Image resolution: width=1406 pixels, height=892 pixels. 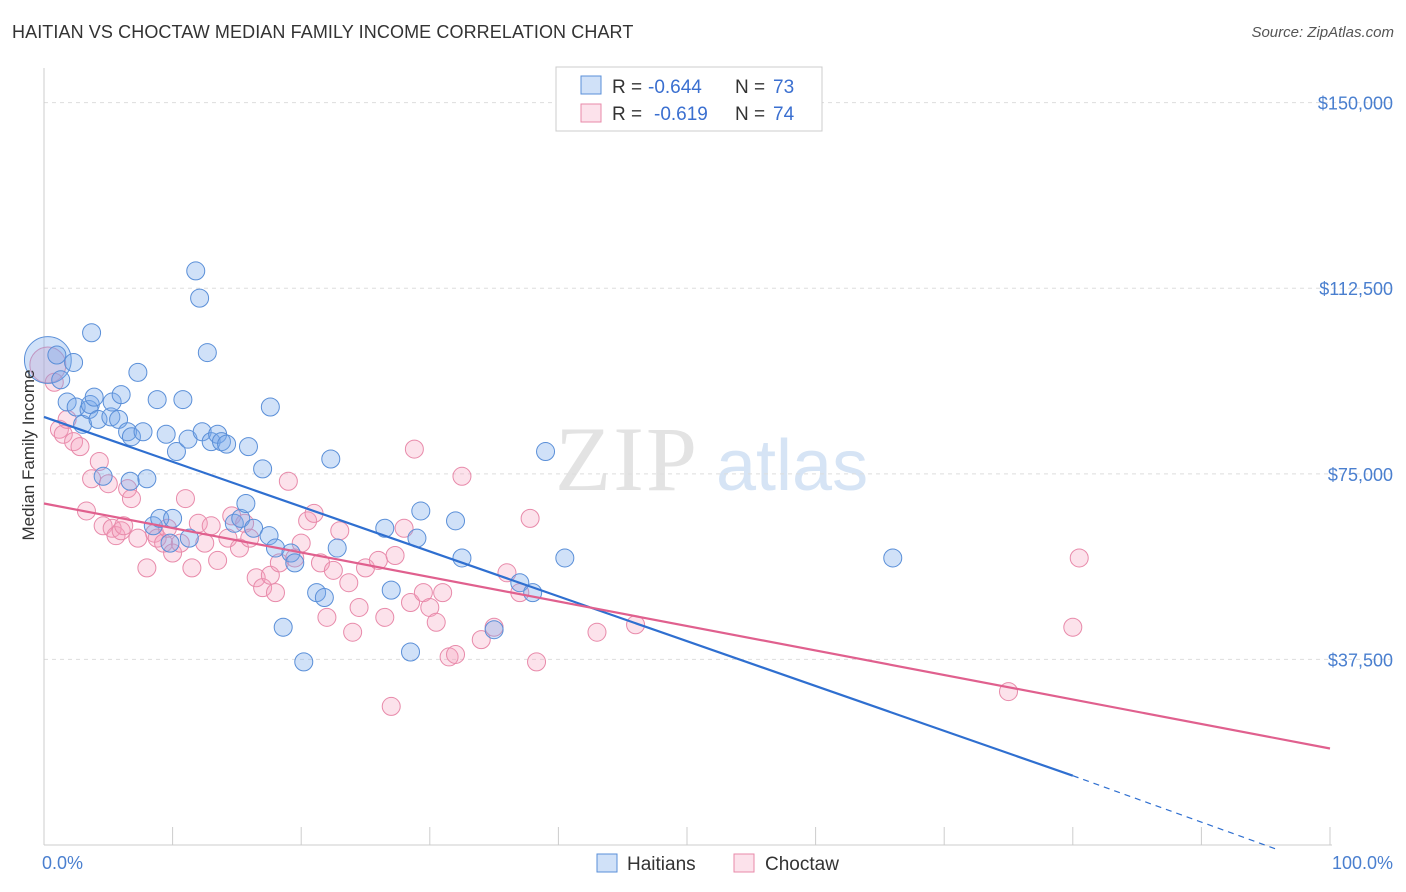 What do you see at coordinates (1355, 104) in the screenshot?
I see `y-tick-label-3: $150,000` at bounding box center [1355, 104].